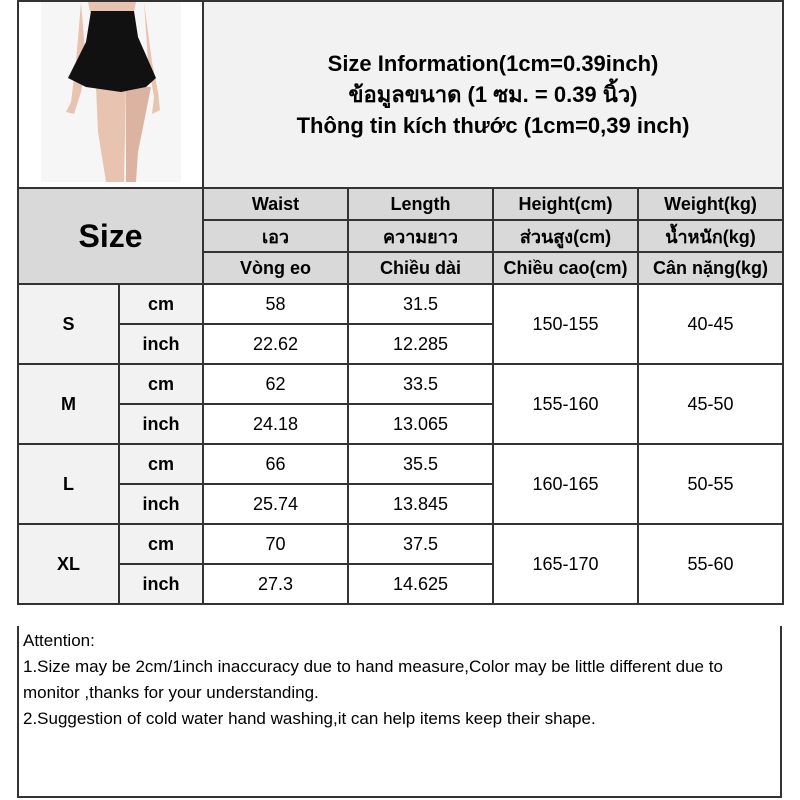  Describe the element at coordinates (565, 404) in the screenshot. I see `height-range: 155-160` at that location.